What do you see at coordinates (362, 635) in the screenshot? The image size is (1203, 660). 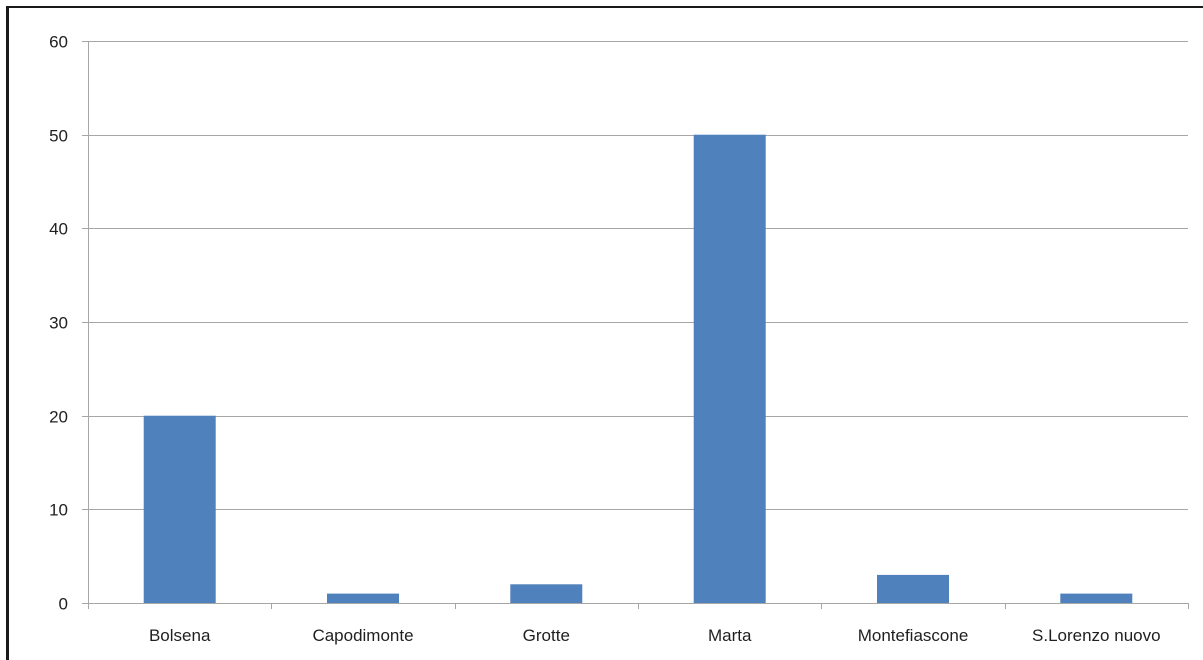 I see `x-tick-label: Capodimonte` at bounding box center [362, 635].